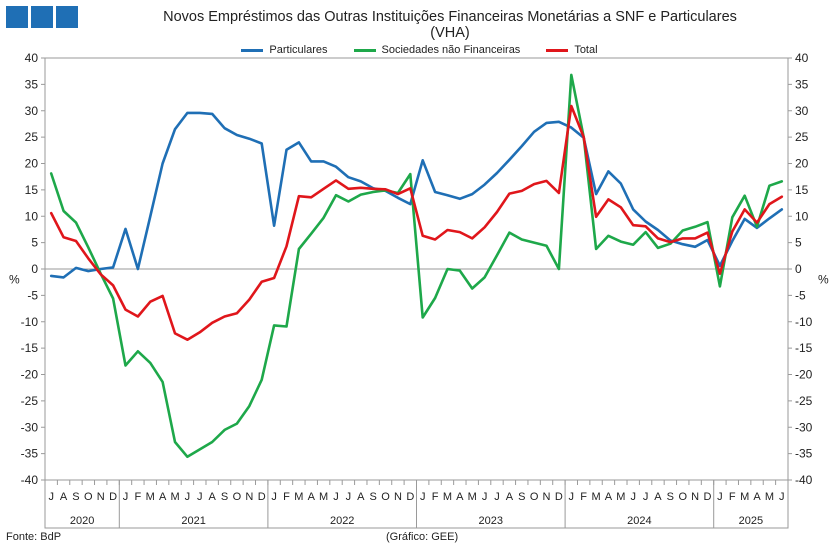 This screenshot has height=551, width=839. Describe the element at coordinates (586, 50) in the screenshot. I see `legend-label-total: Total` at that location.